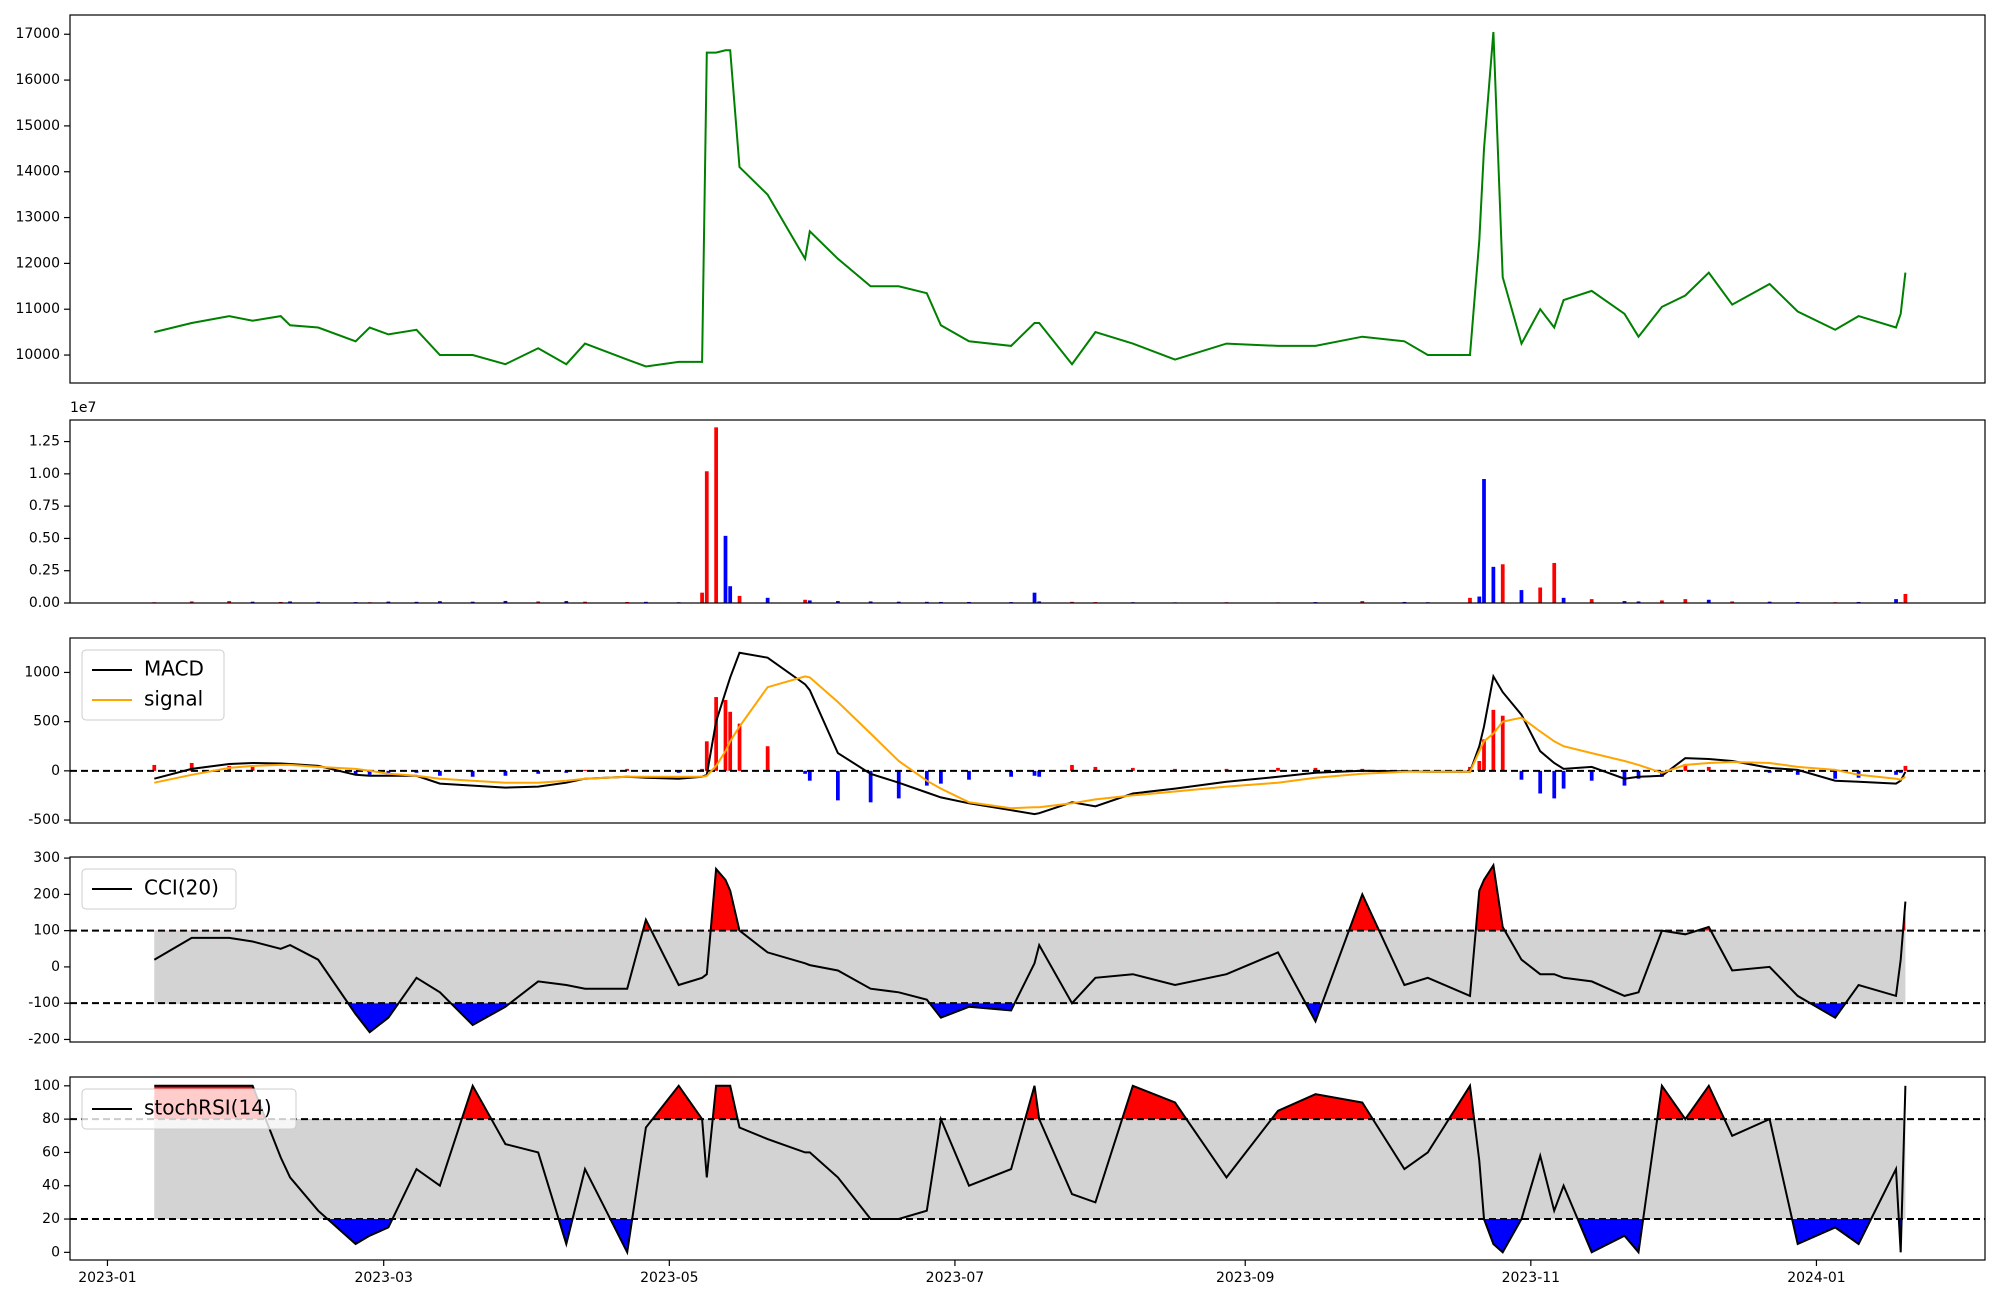 The height and width of the screenshot is (1300, 2000). I want to click on legend-label: signal, so click(173, 699).